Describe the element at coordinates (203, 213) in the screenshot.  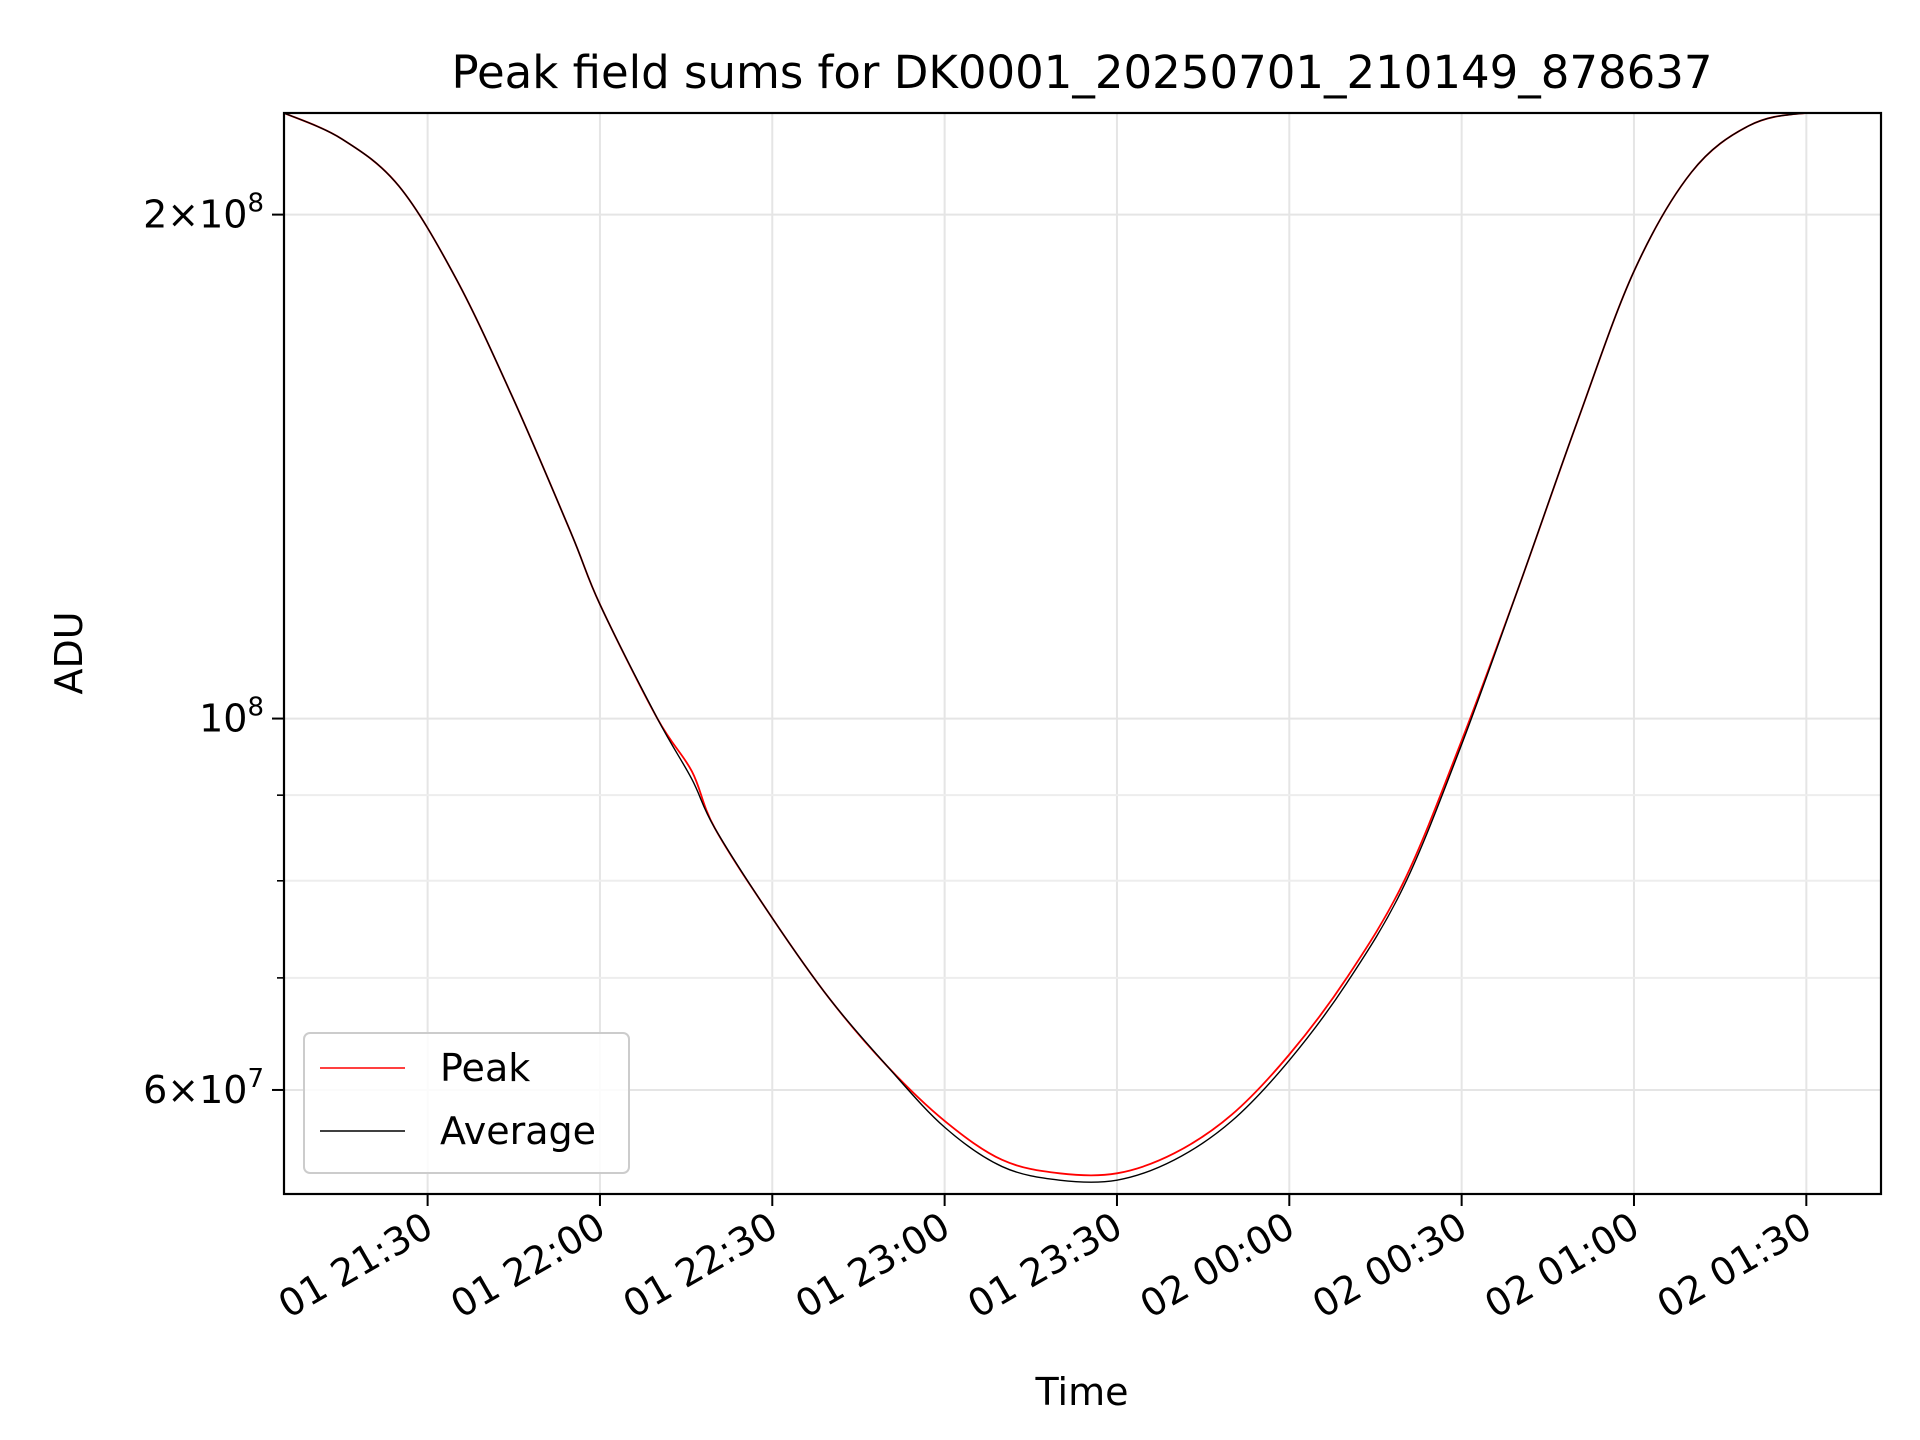
I see `y-tick-label: 2×108` at that location.